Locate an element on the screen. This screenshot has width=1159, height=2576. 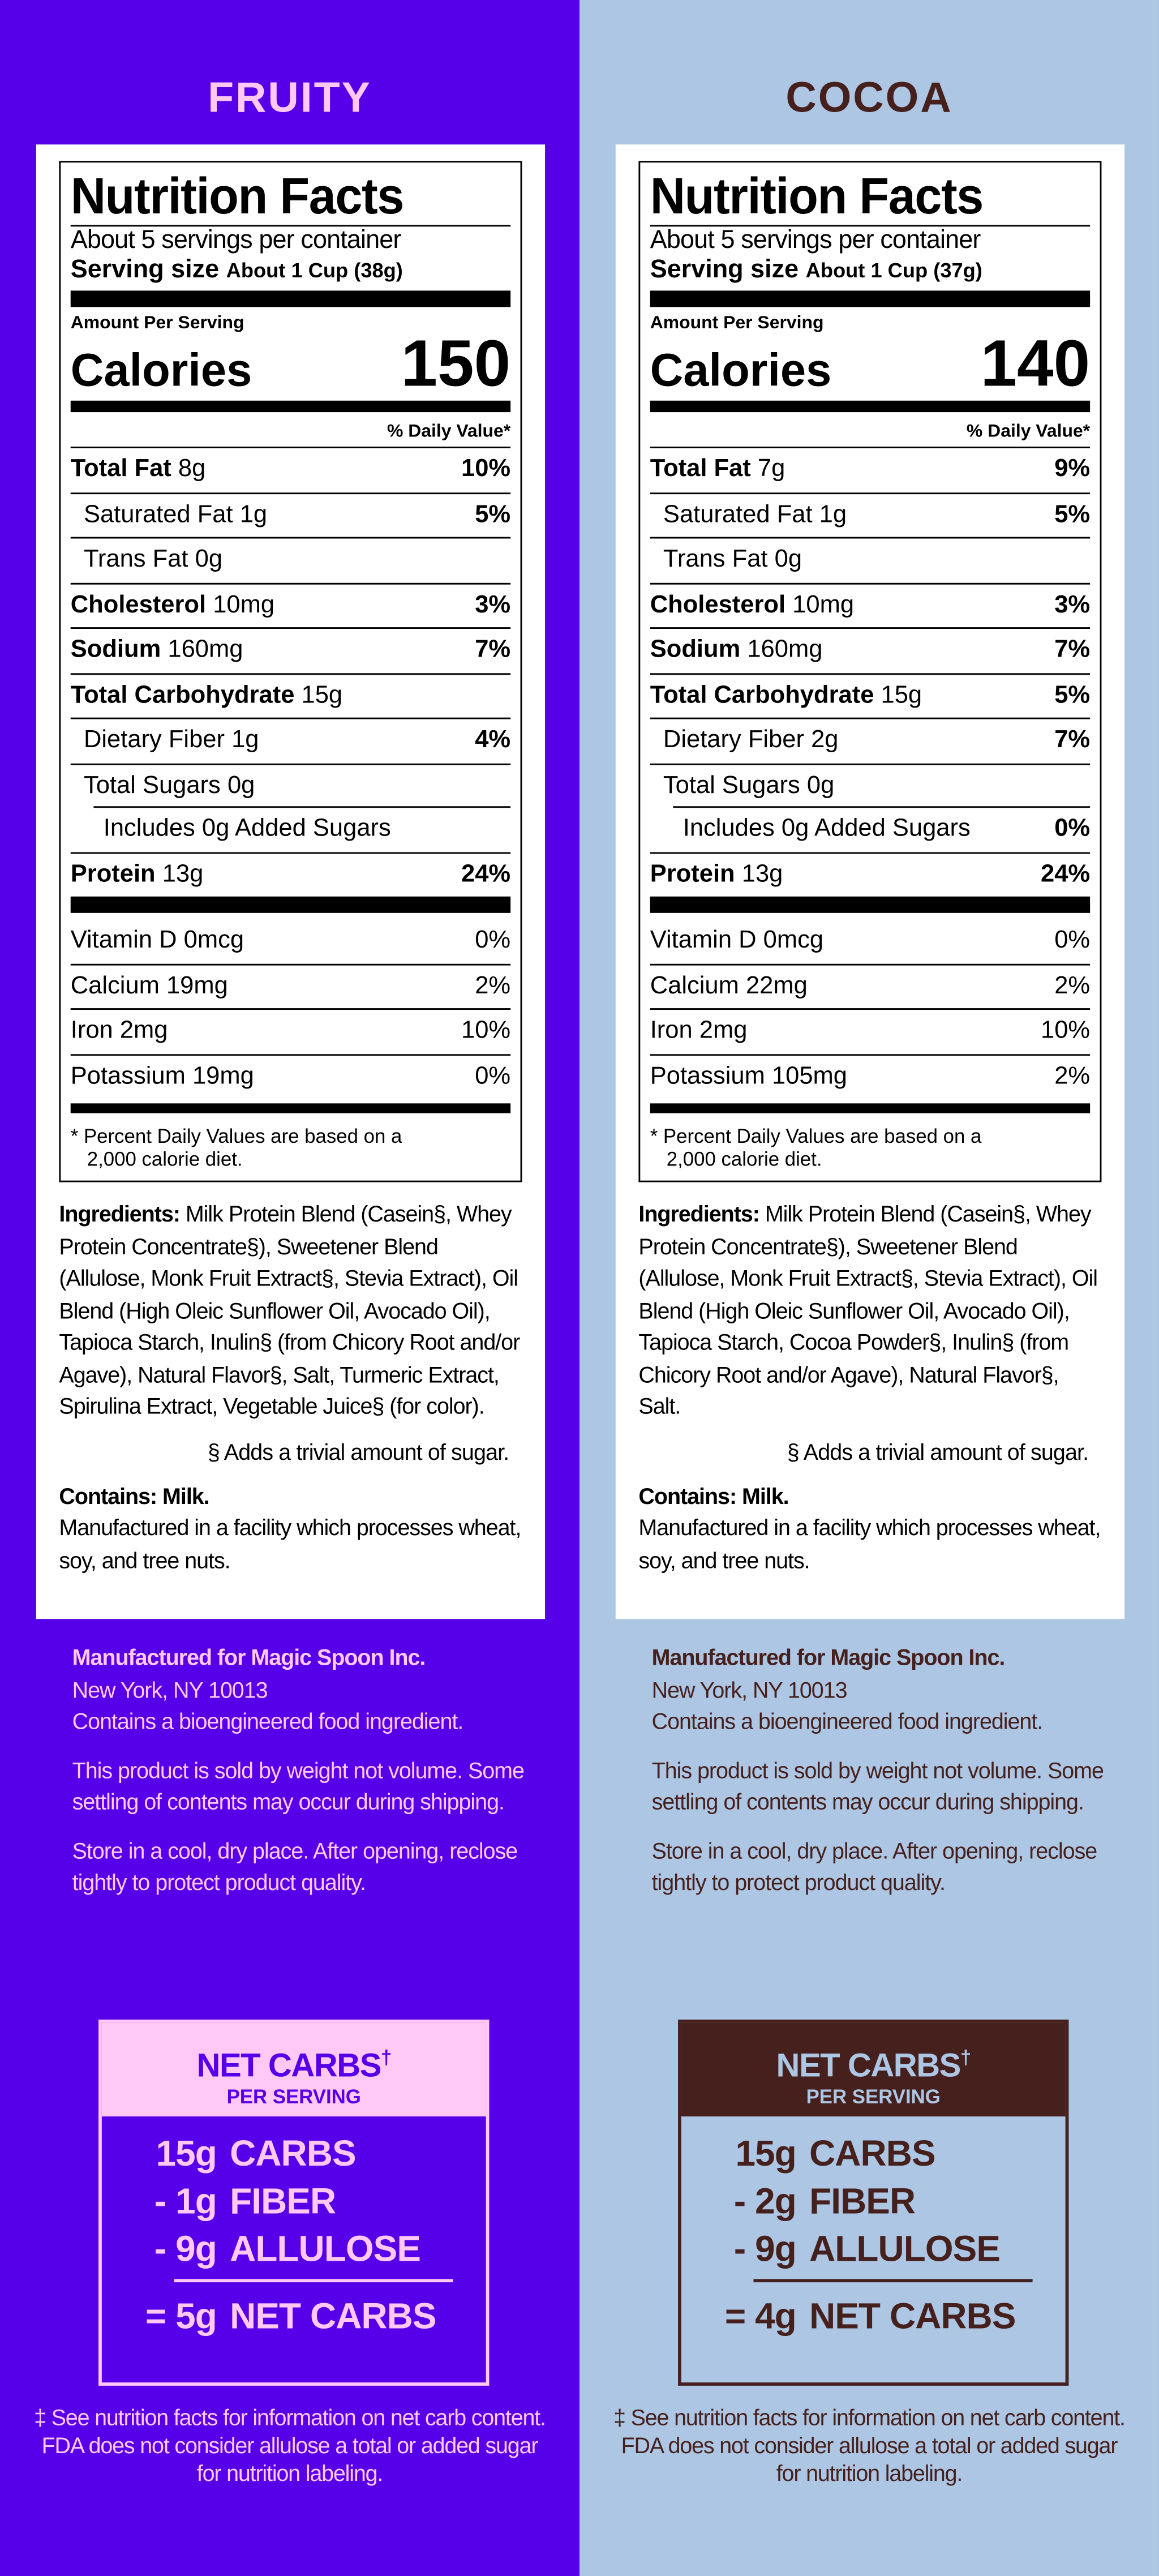
nutrient-label: Sodium is located at coordinates (116, 649).